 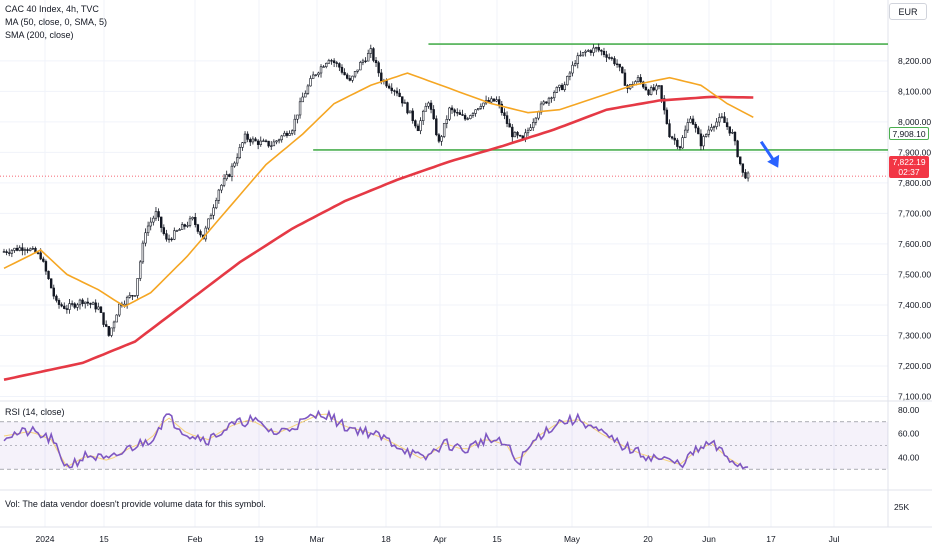 I want to click on support-level-price-tag: 7,908.10, so click(x=909, y=133).